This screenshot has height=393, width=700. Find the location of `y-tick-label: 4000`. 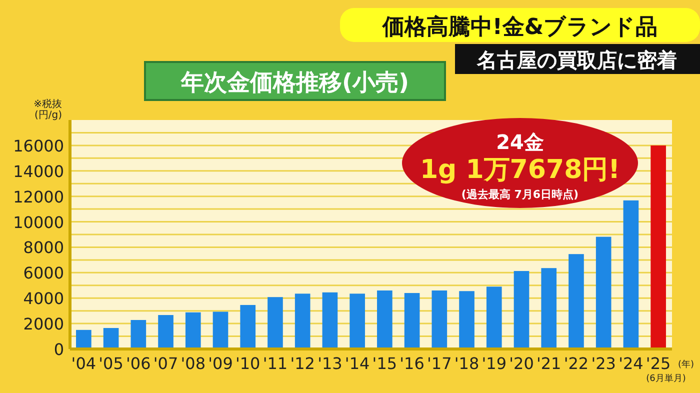

y-tick-label: 4000 is located at coordinates (43, 298).